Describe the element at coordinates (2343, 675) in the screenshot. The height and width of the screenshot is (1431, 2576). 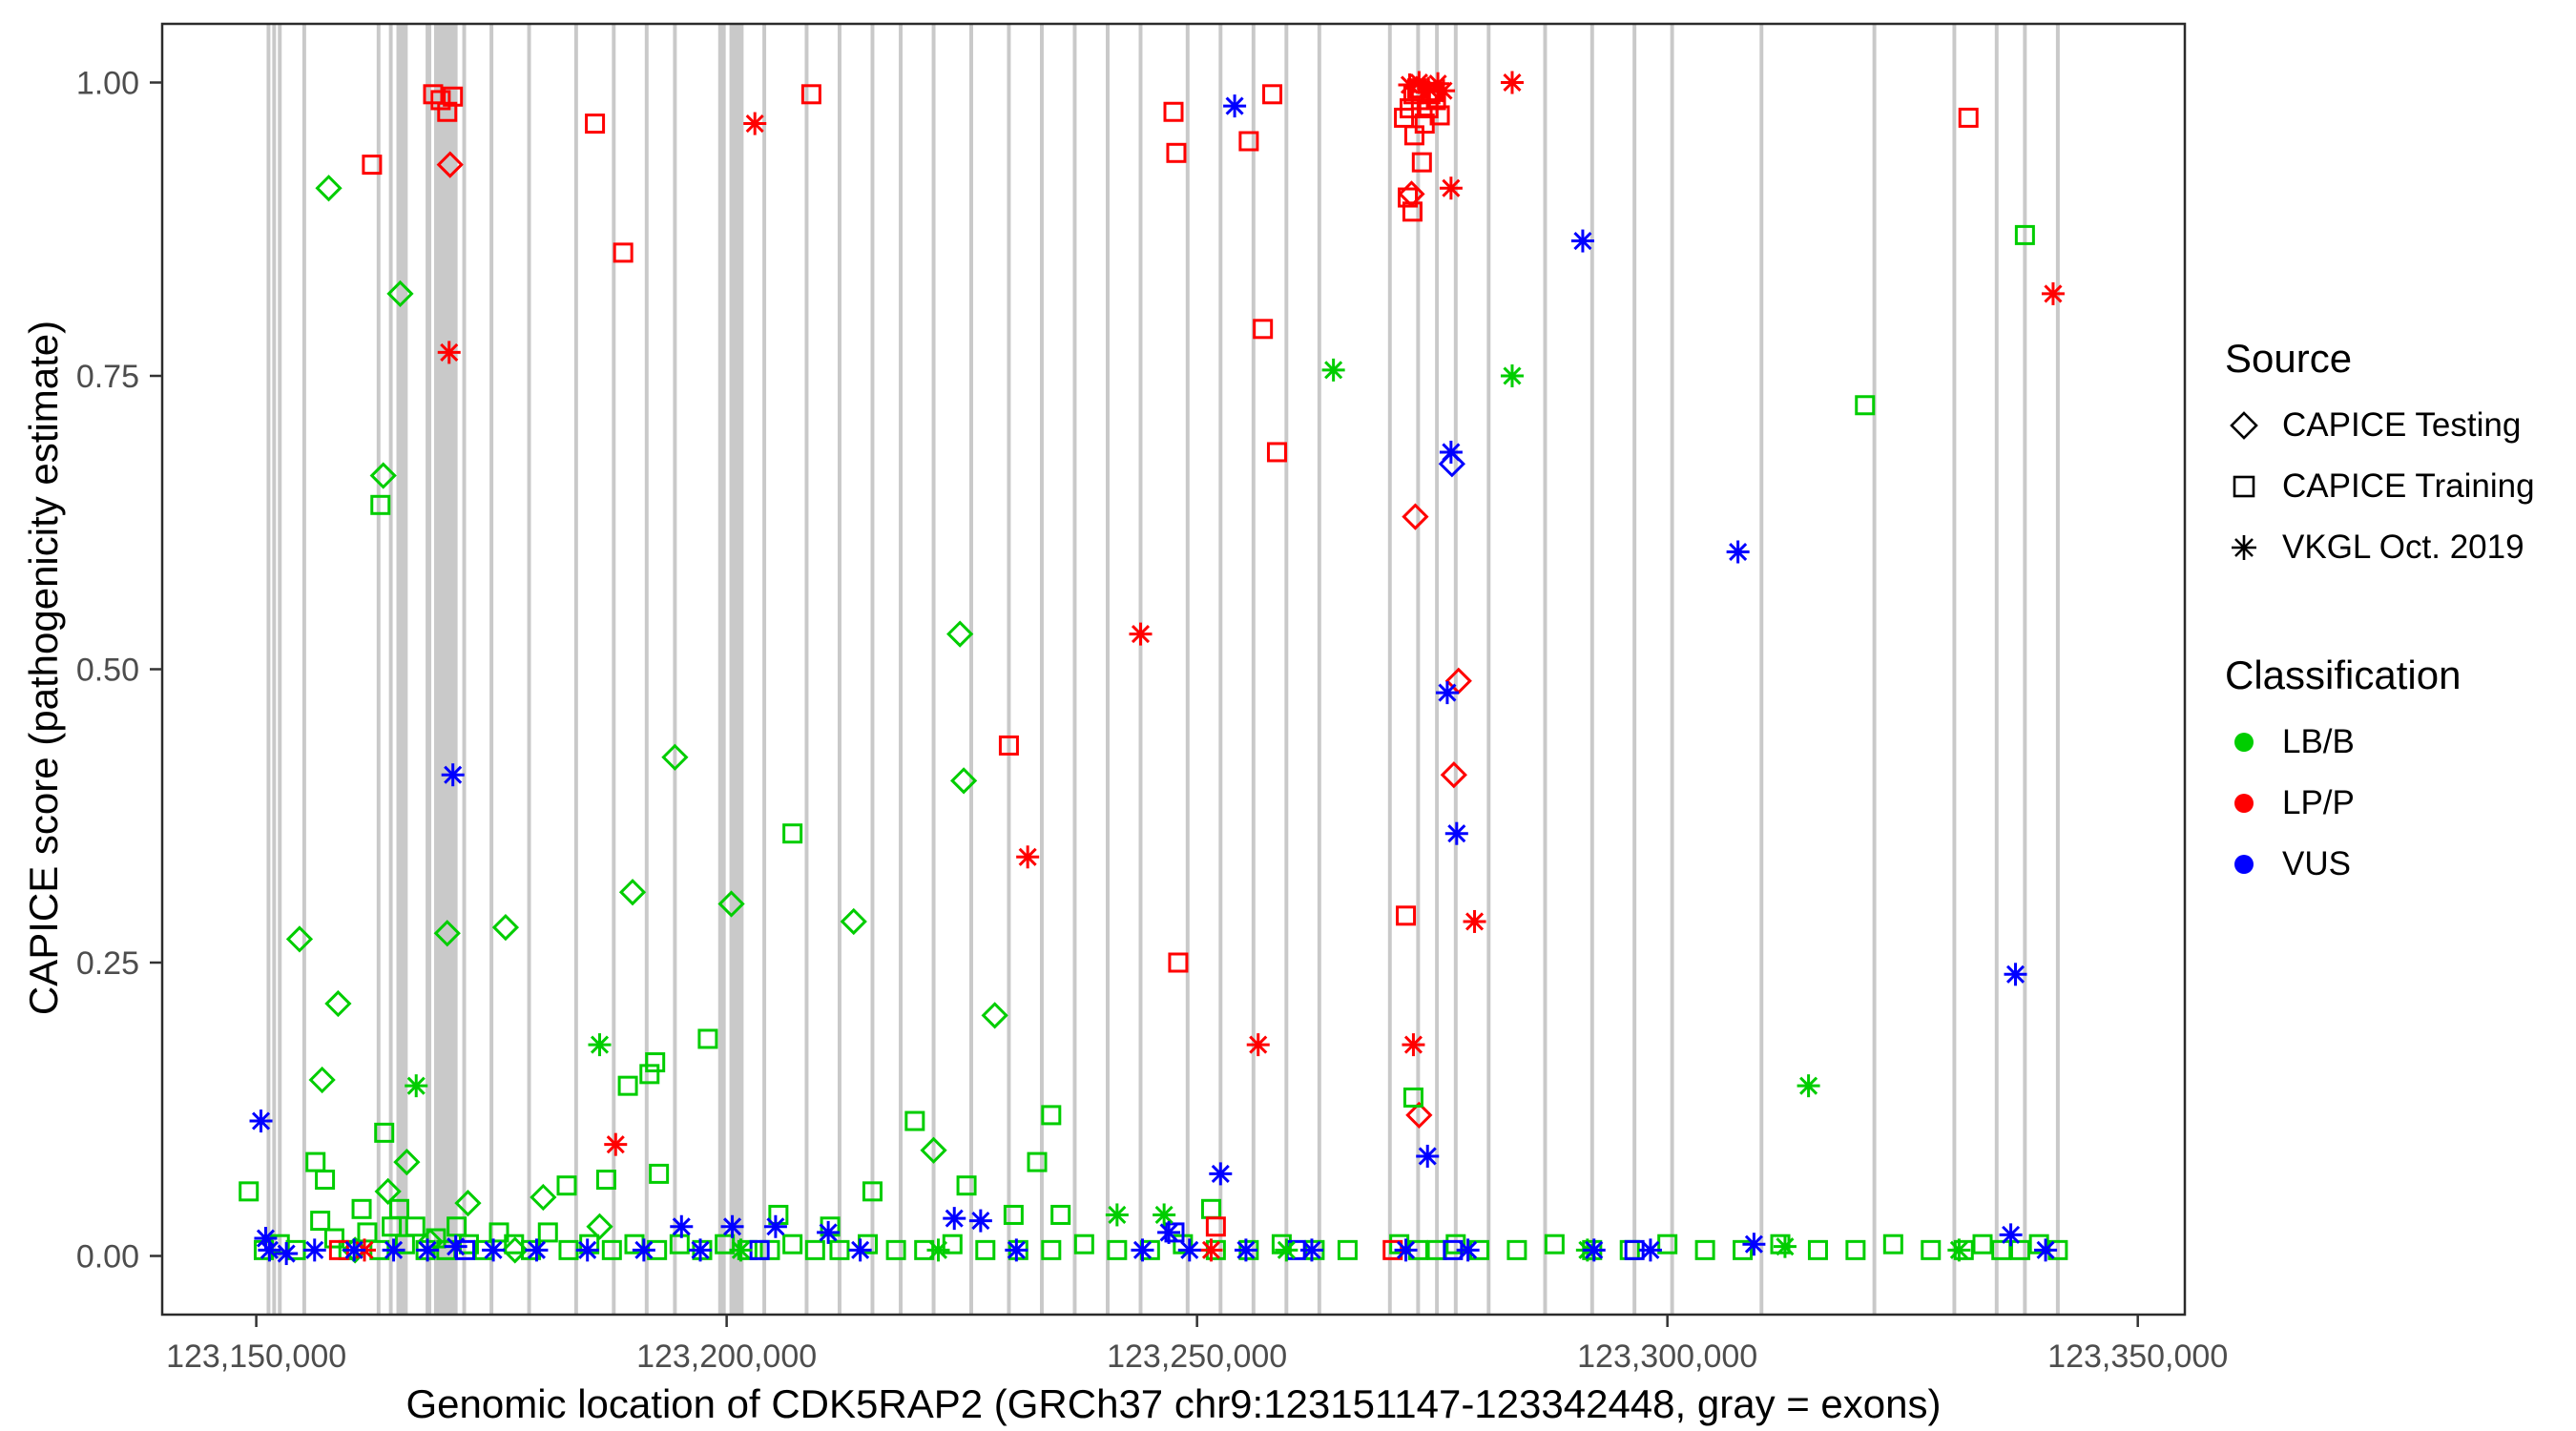
I see `legend-classification-title: Classification` at that location.